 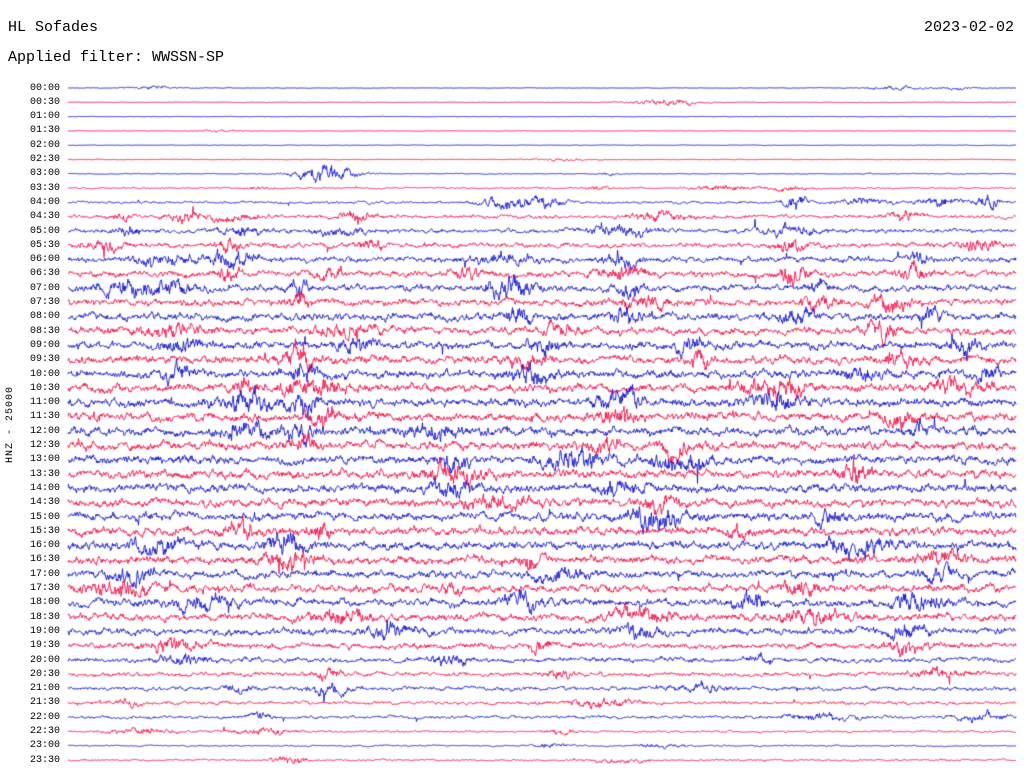 What do you see at coordinates (44, 617) in the screenshot?
I see `trace-time-label: 18:30` at bounding box center [44, 617].